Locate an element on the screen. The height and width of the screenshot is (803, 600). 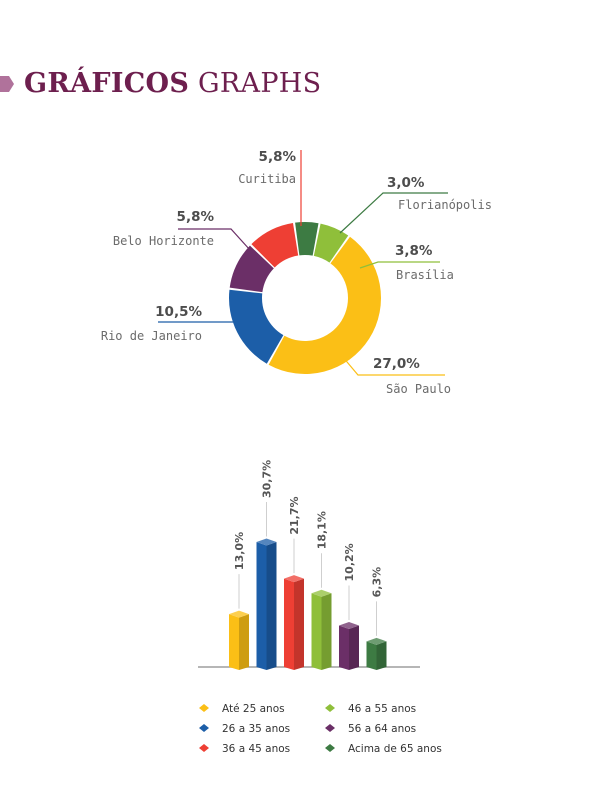
legend-label: 56 a 64 anos is located at coordinates (382, 729).